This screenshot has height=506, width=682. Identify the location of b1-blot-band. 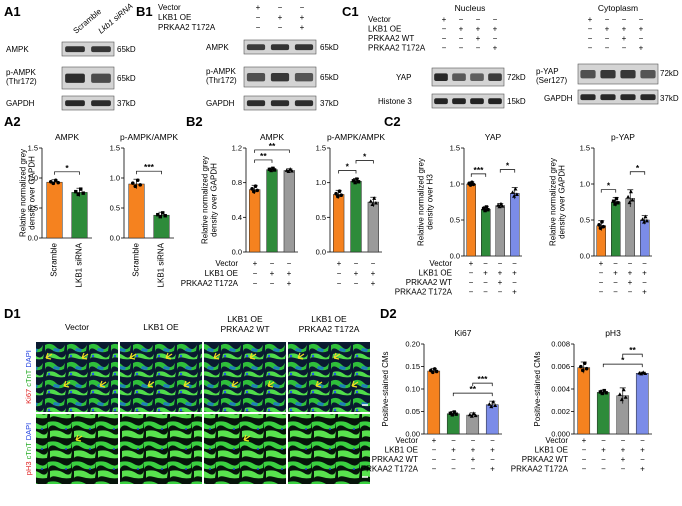
(280, 103).